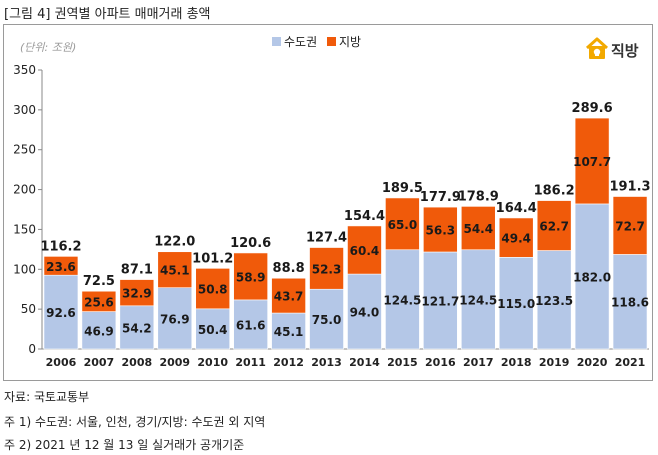  What do you see at coordinates (365, 313) in the screenshot?
I see `value-label-capital-area: 94.0` at bounding box center [365, 313].